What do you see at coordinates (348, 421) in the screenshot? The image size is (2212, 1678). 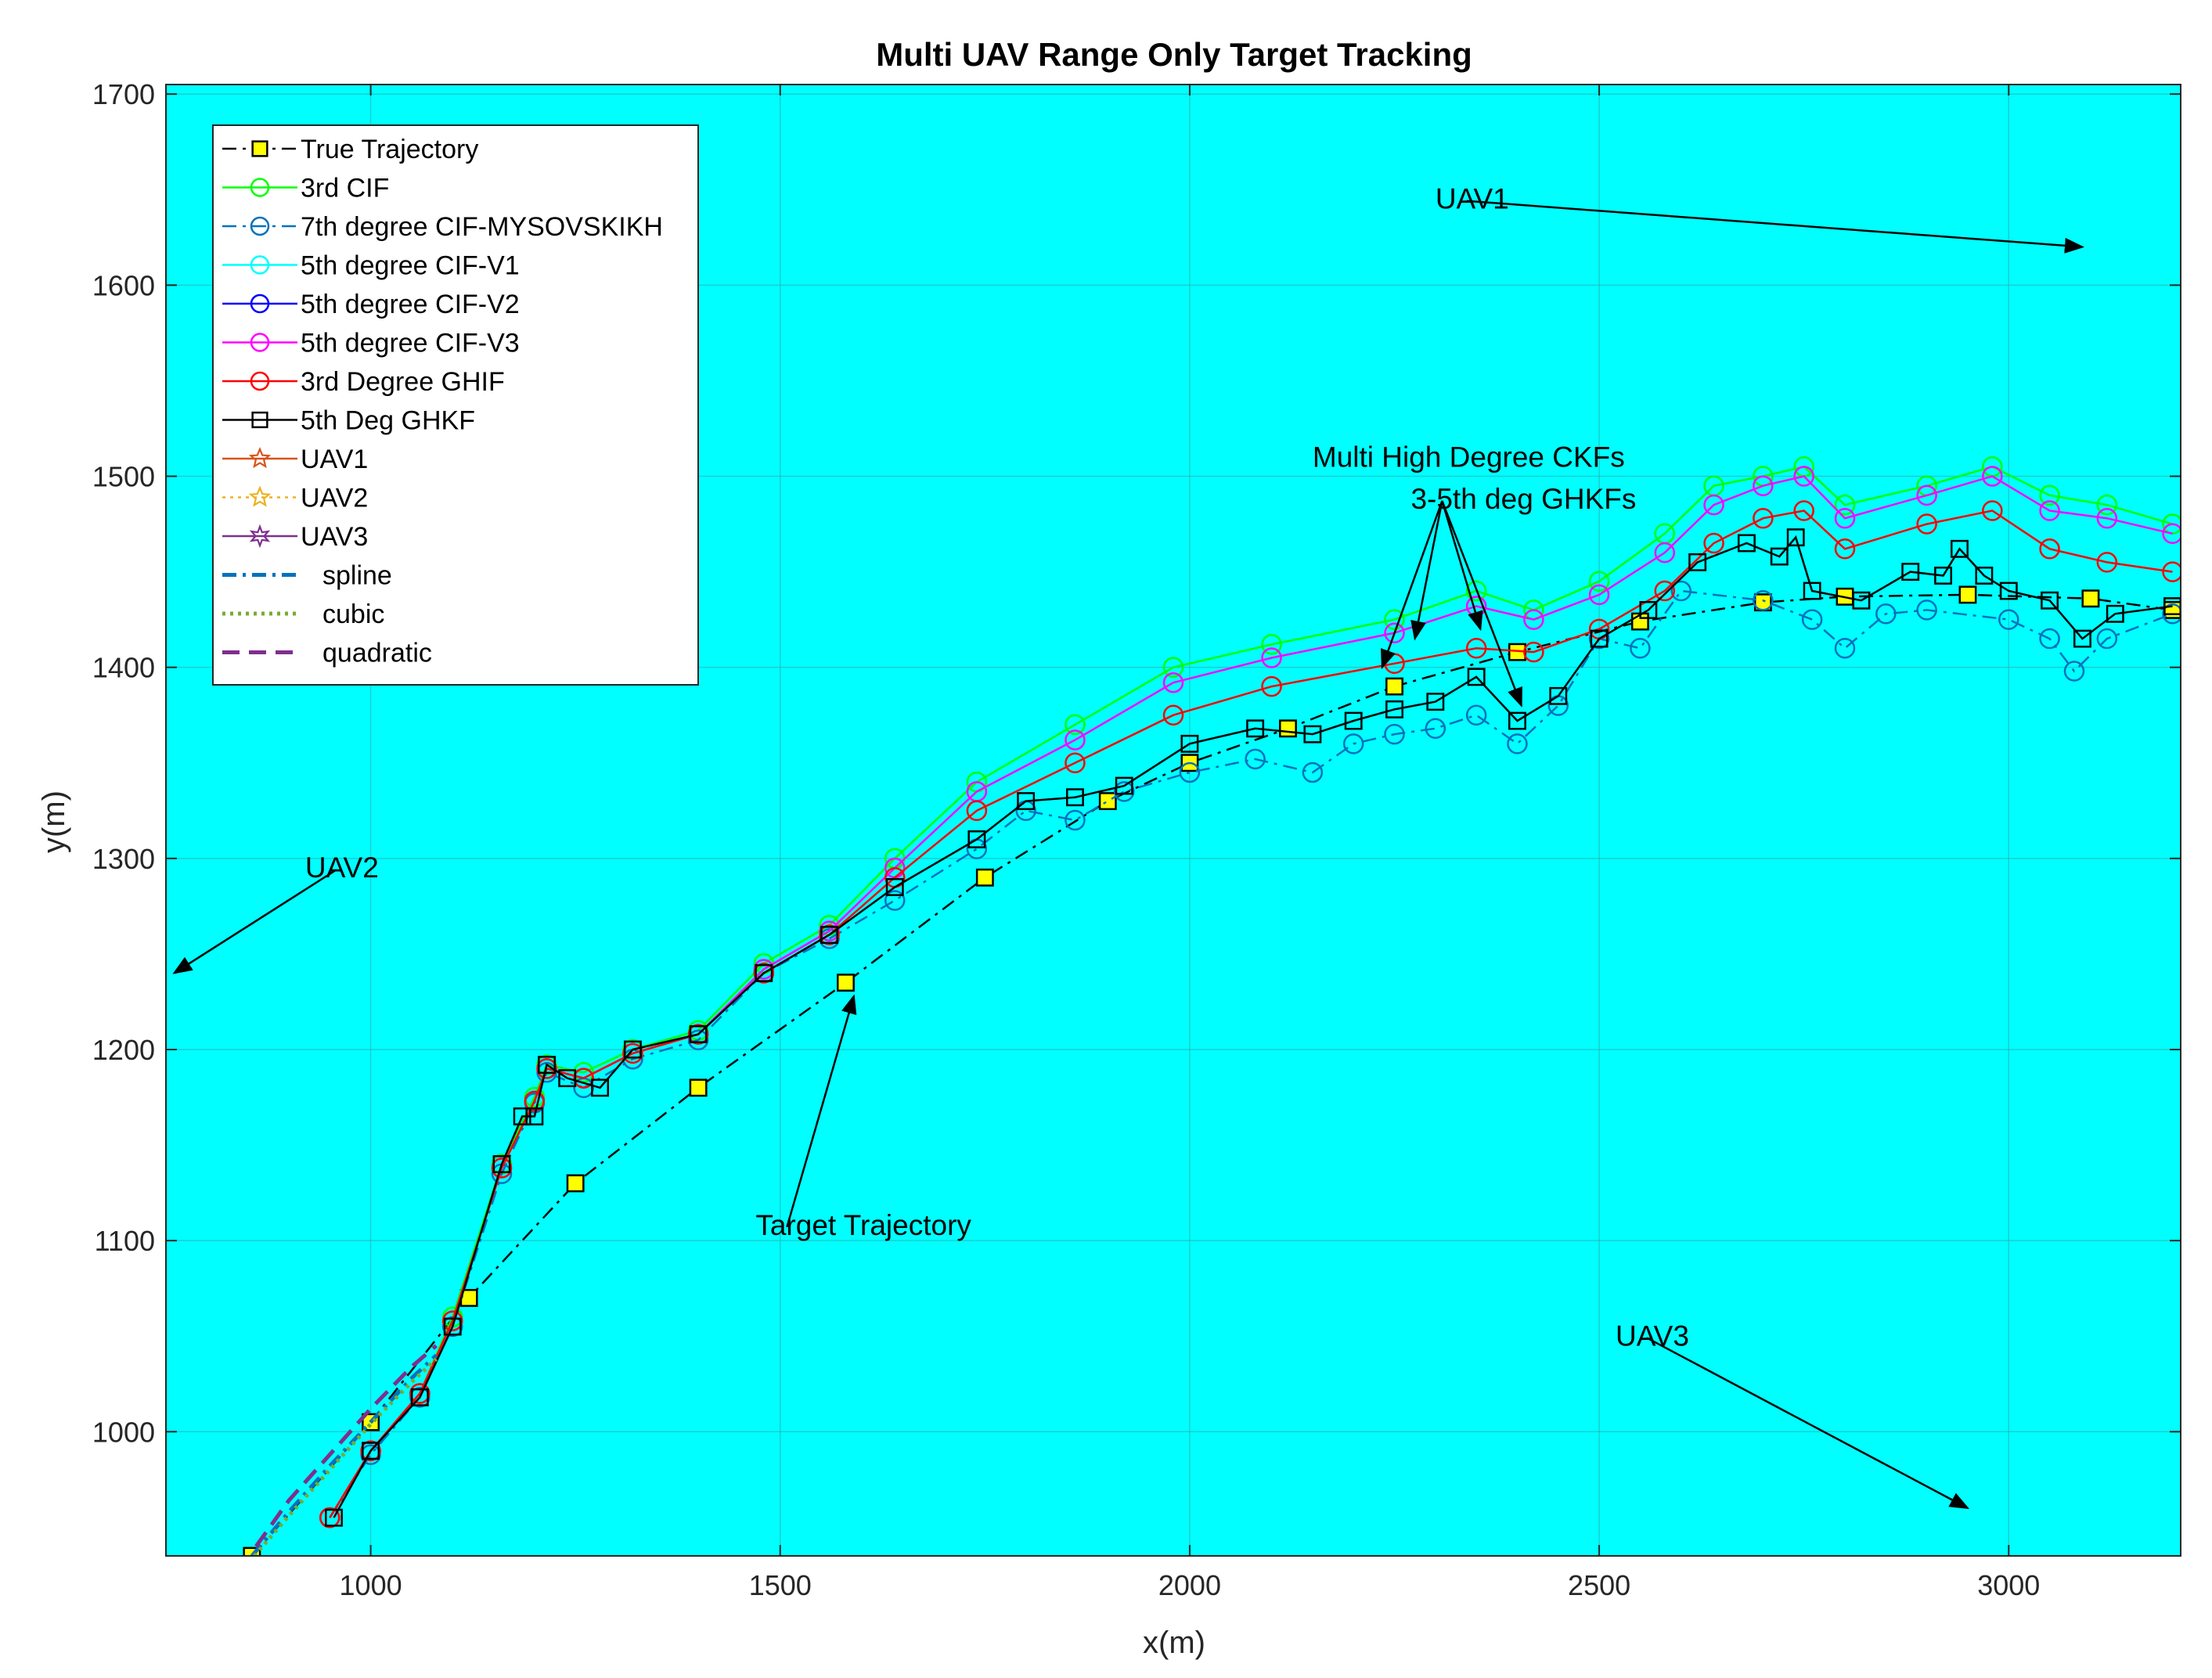 I see `legend-item: 5th Deg GHKF` at bounding box center [348, 421].